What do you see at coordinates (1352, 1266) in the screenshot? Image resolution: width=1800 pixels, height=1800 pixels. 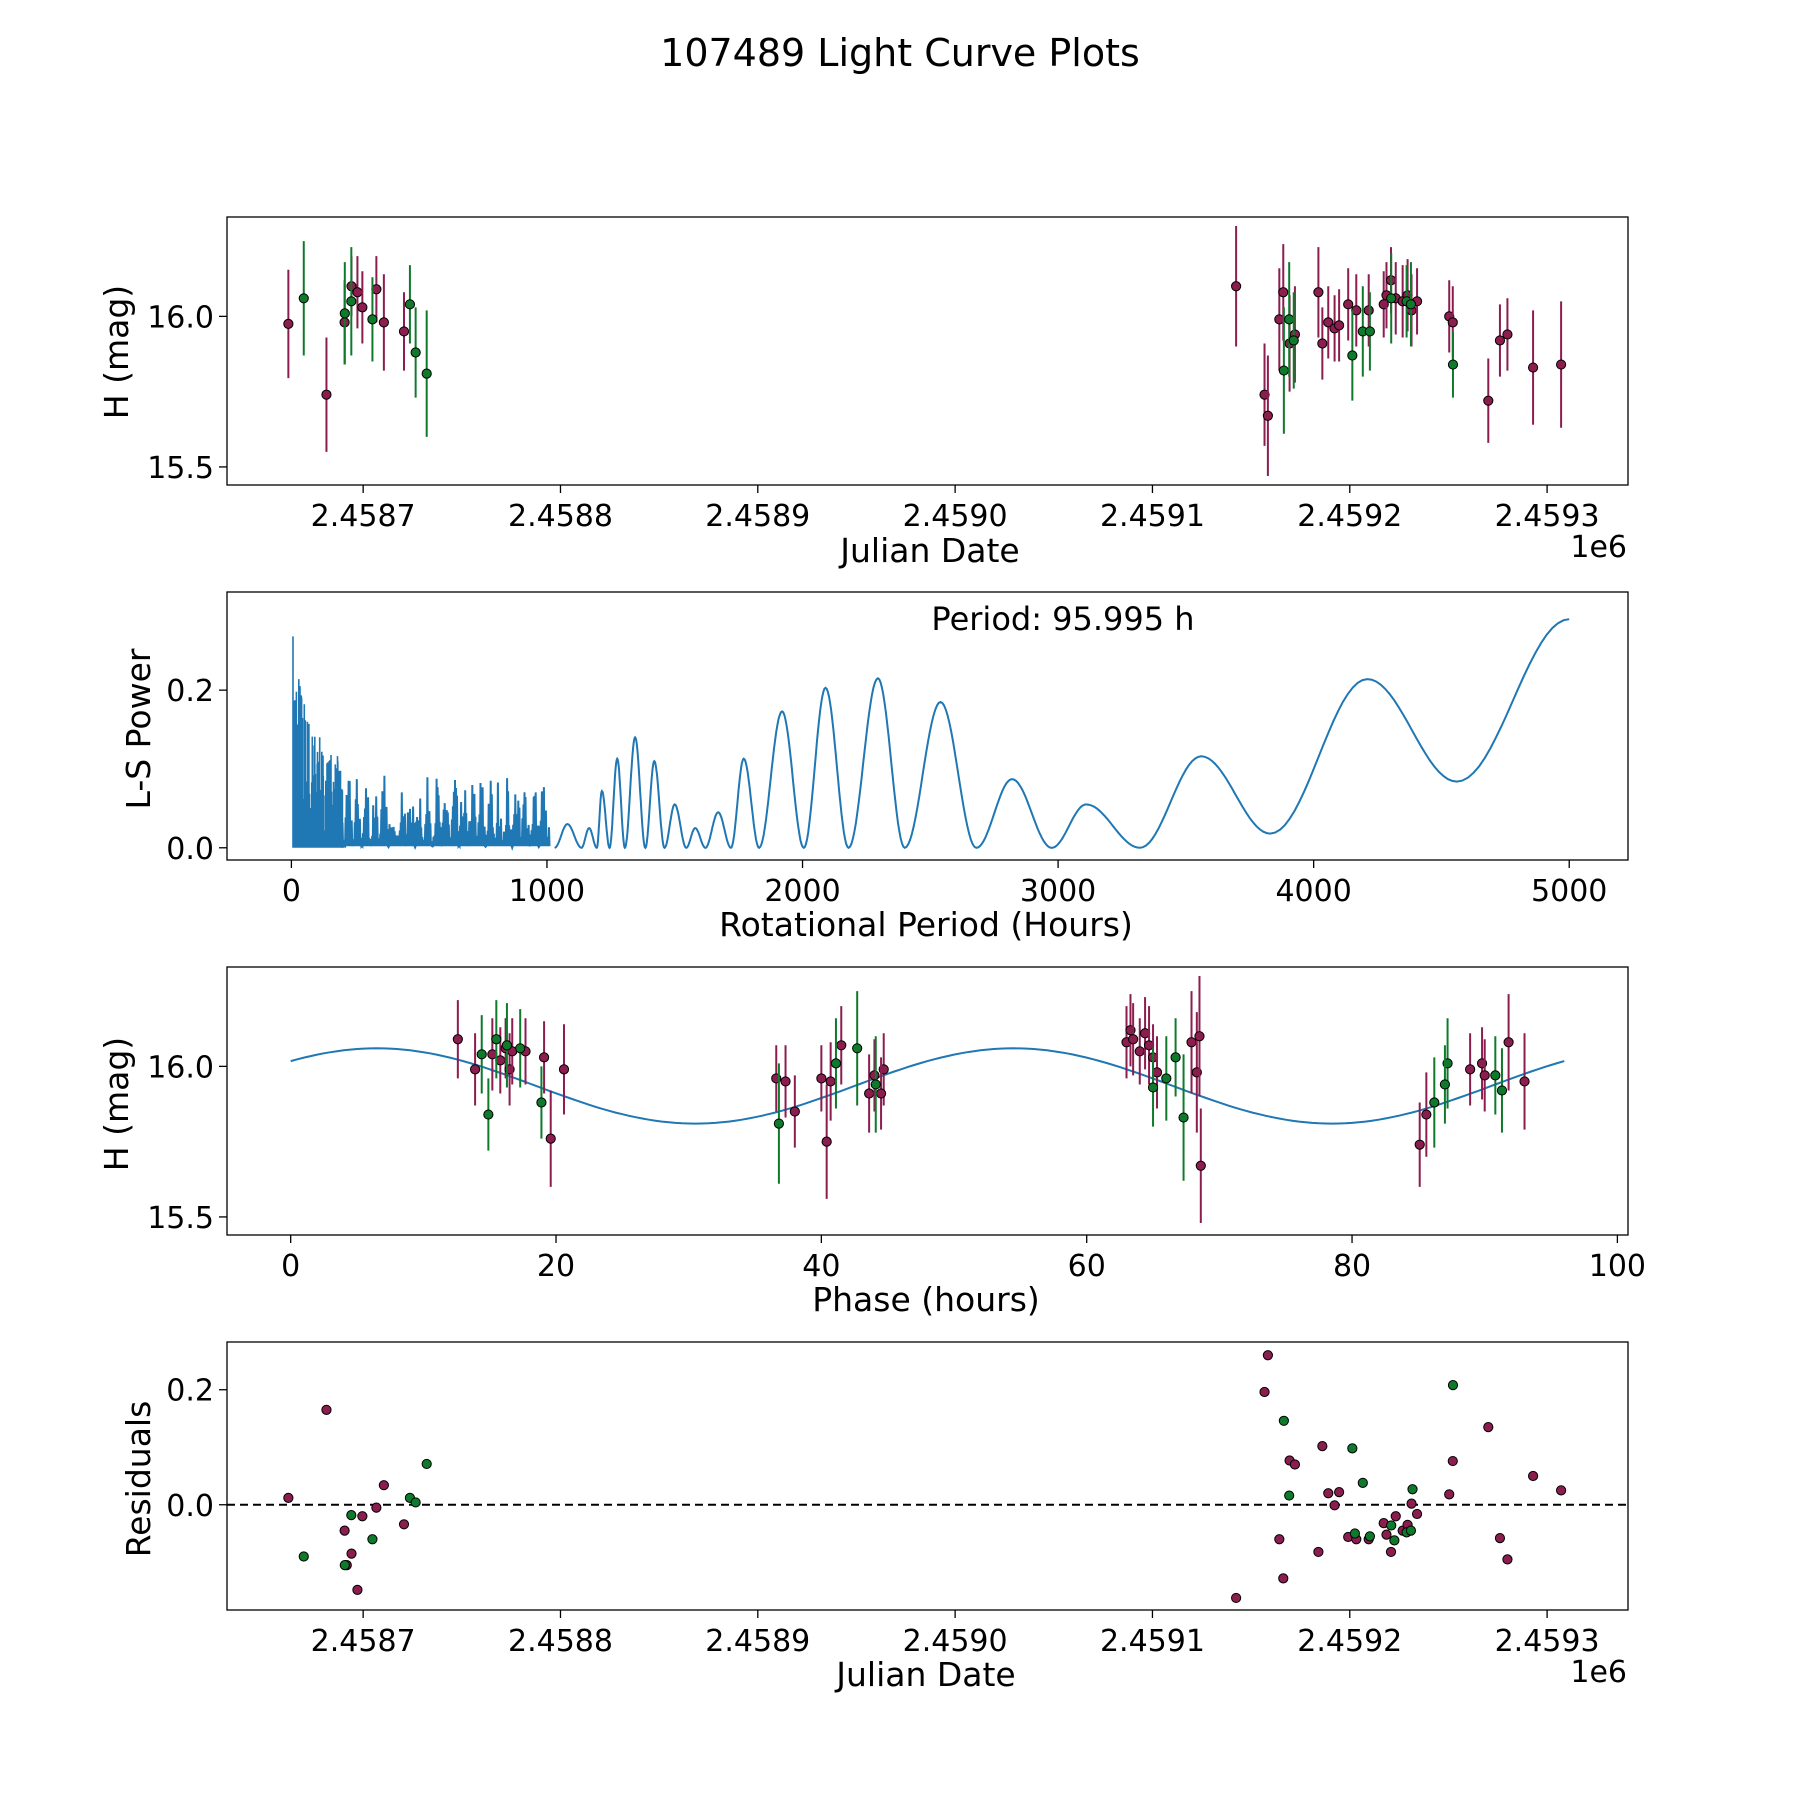 I see `phased-xtick-label: 80` at bounding box center [1352, 1266].